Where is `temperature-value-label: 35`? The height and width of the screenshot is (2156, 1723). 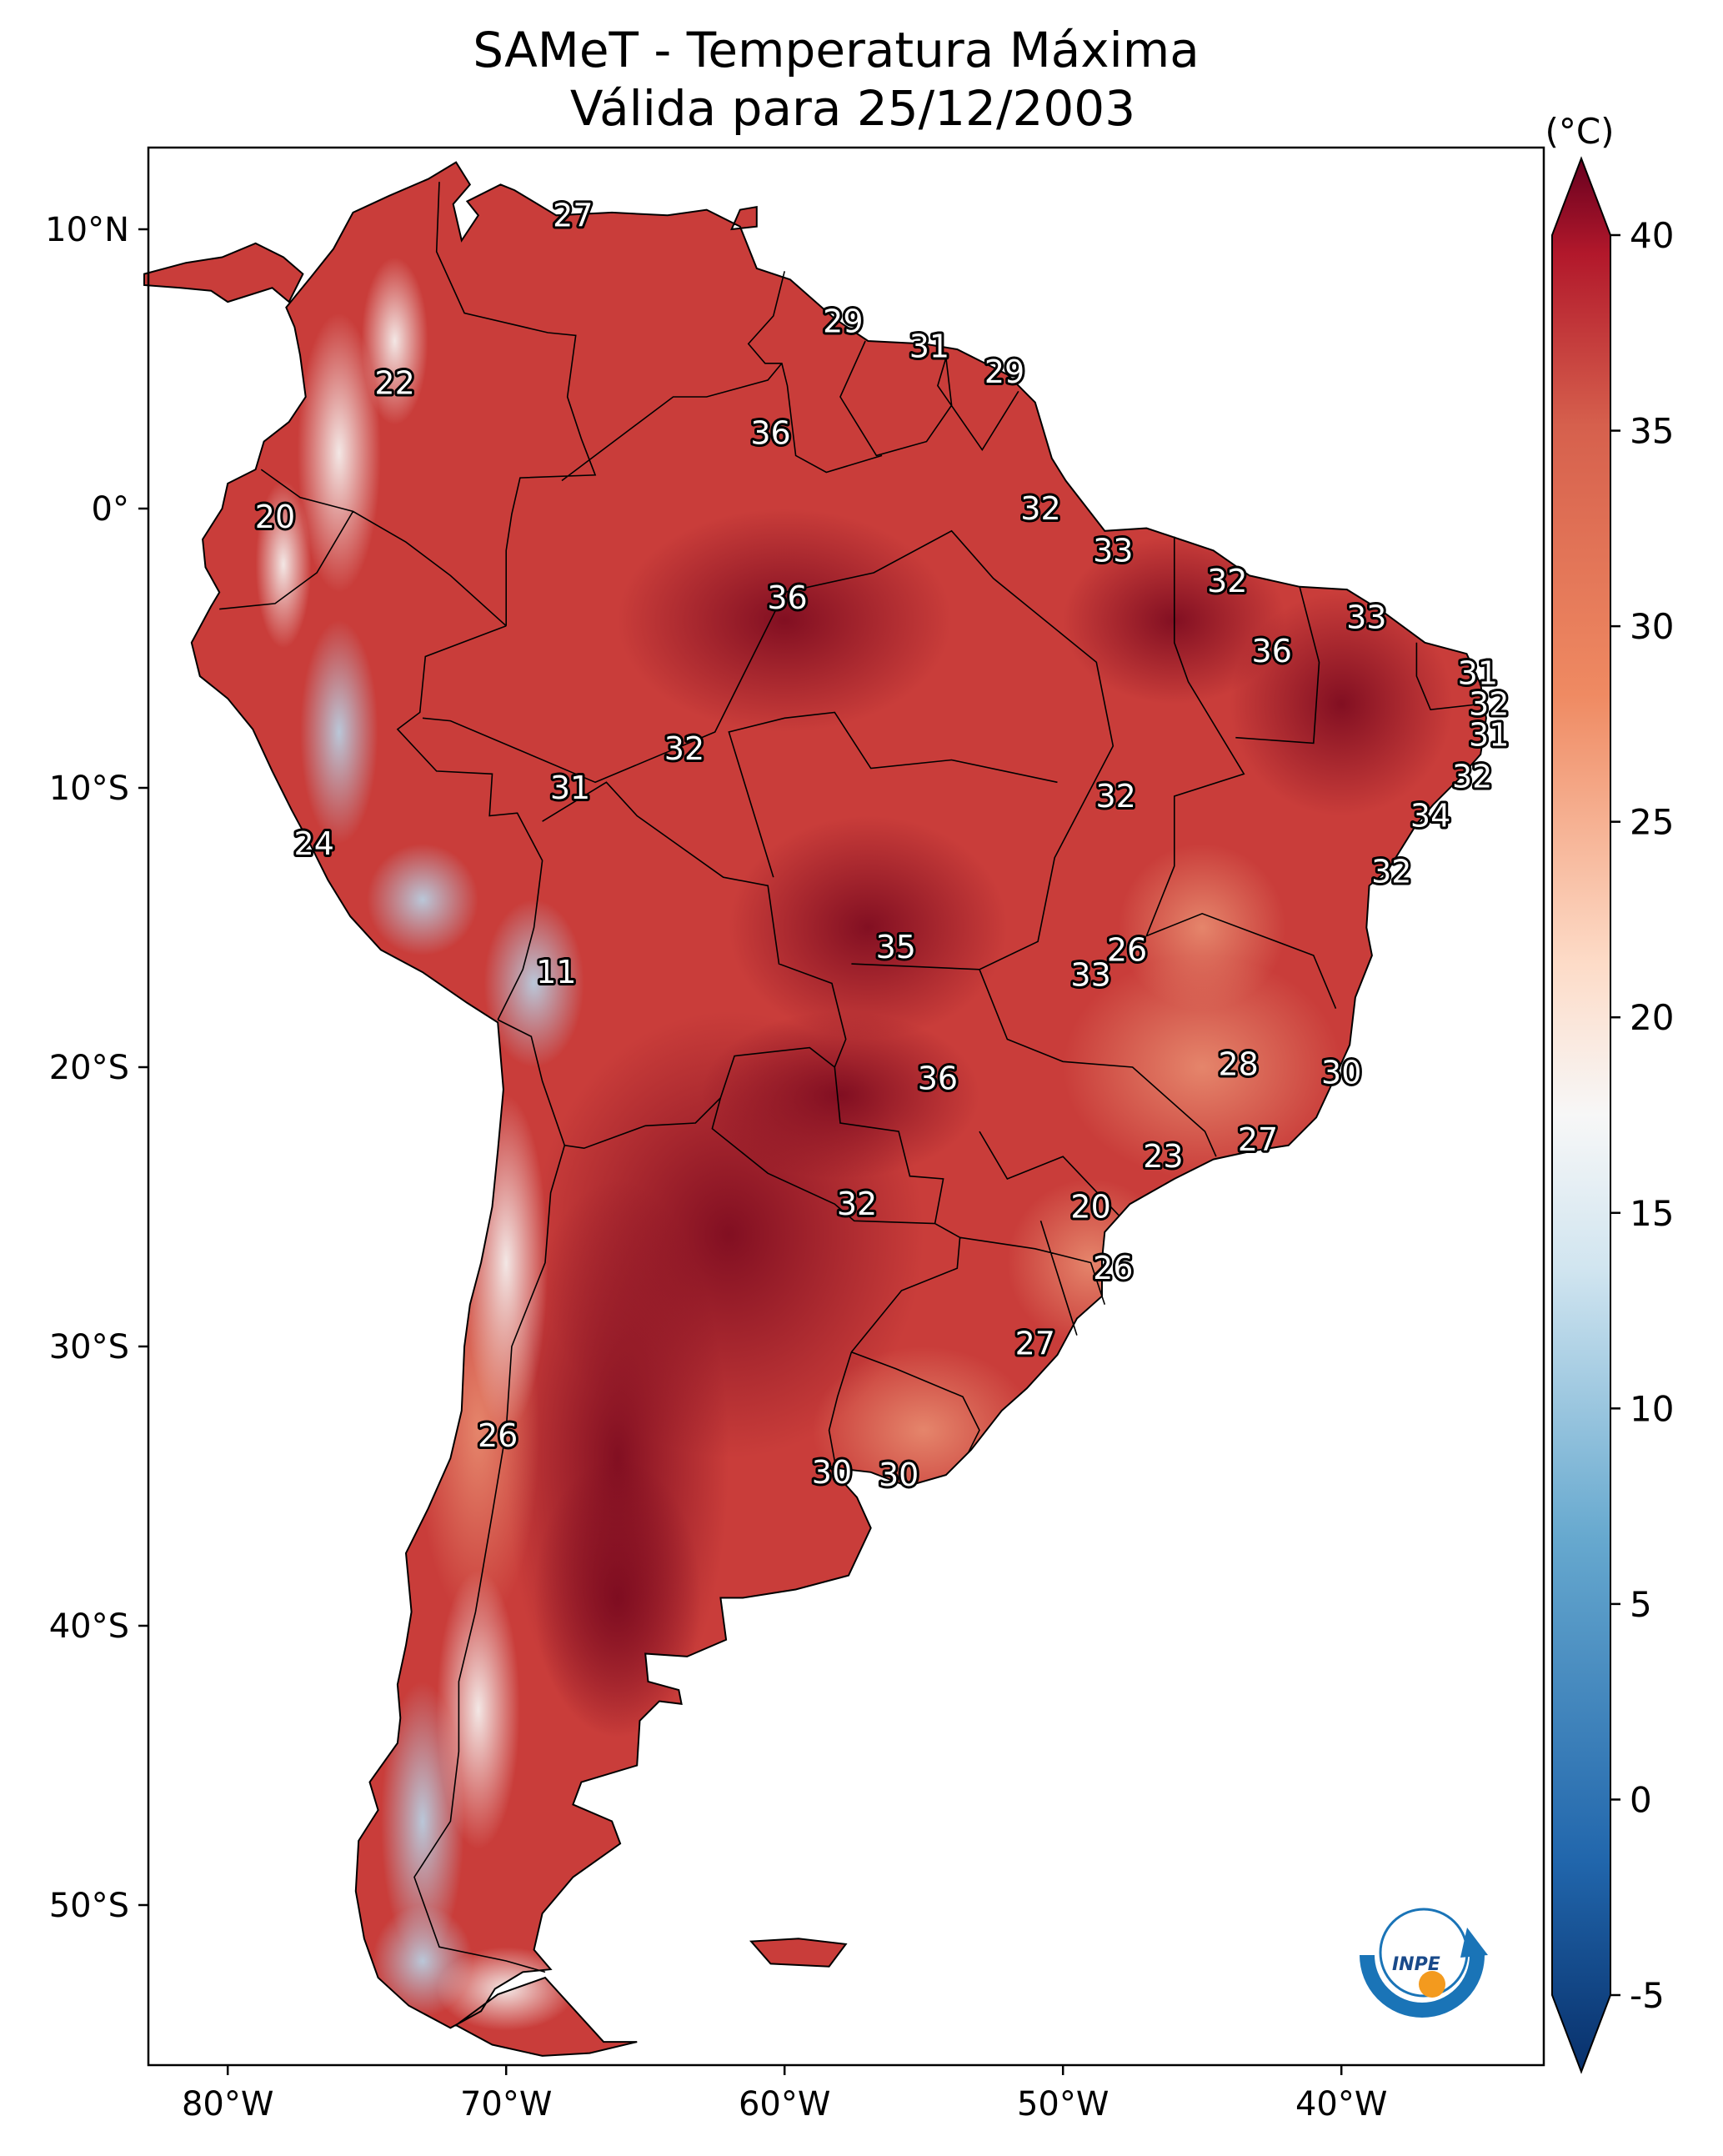 temperature-value-label: 35 is located at coordinates (896, 947).